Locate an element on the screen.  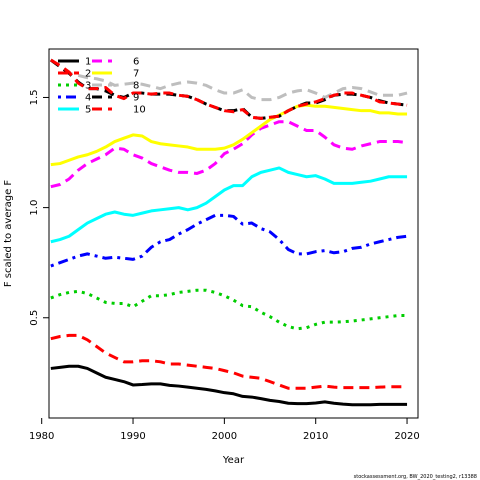
x-tick-label: 1990 is located at coordinates (132, 436).